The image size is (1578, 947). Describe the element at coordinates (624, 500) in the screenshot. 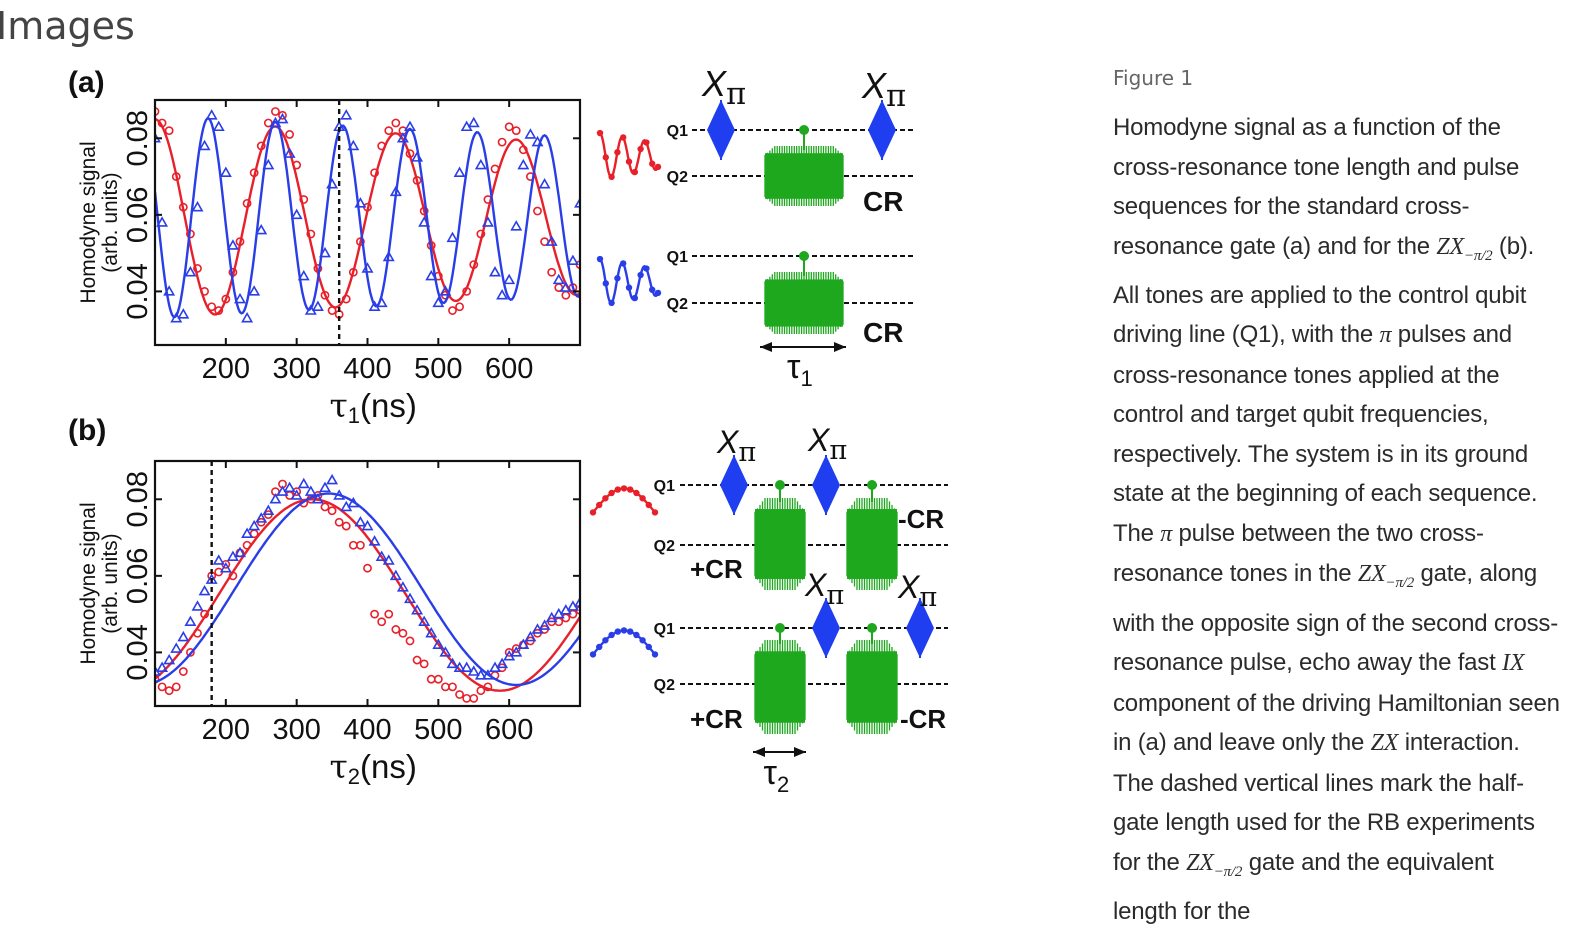

I see `mini-signal-curve` at that location.